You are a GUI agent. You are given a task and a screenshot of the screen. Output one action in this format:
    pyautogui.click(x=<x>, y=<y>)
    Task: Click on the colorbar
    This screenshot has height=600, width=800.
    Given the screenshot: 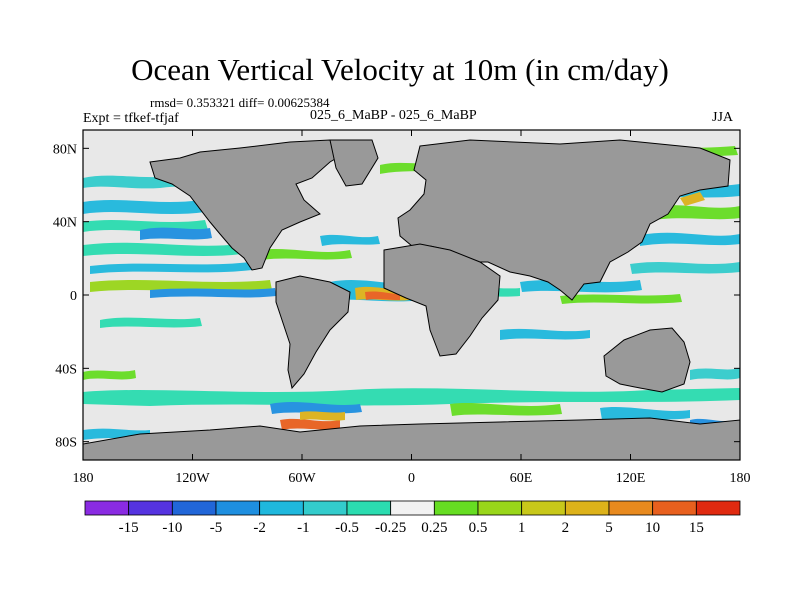 What is the action you would take?
    pyautogui.click(x=412, y=508)
    